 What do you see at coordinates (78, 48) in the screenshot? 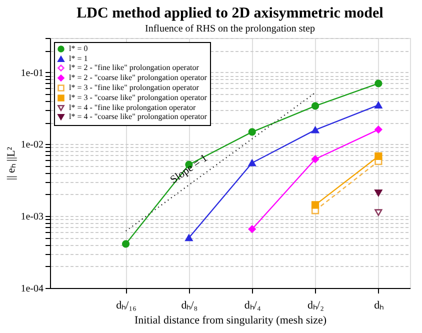
I see `legend-label: l* = 0` at bounding box center [78, 48].